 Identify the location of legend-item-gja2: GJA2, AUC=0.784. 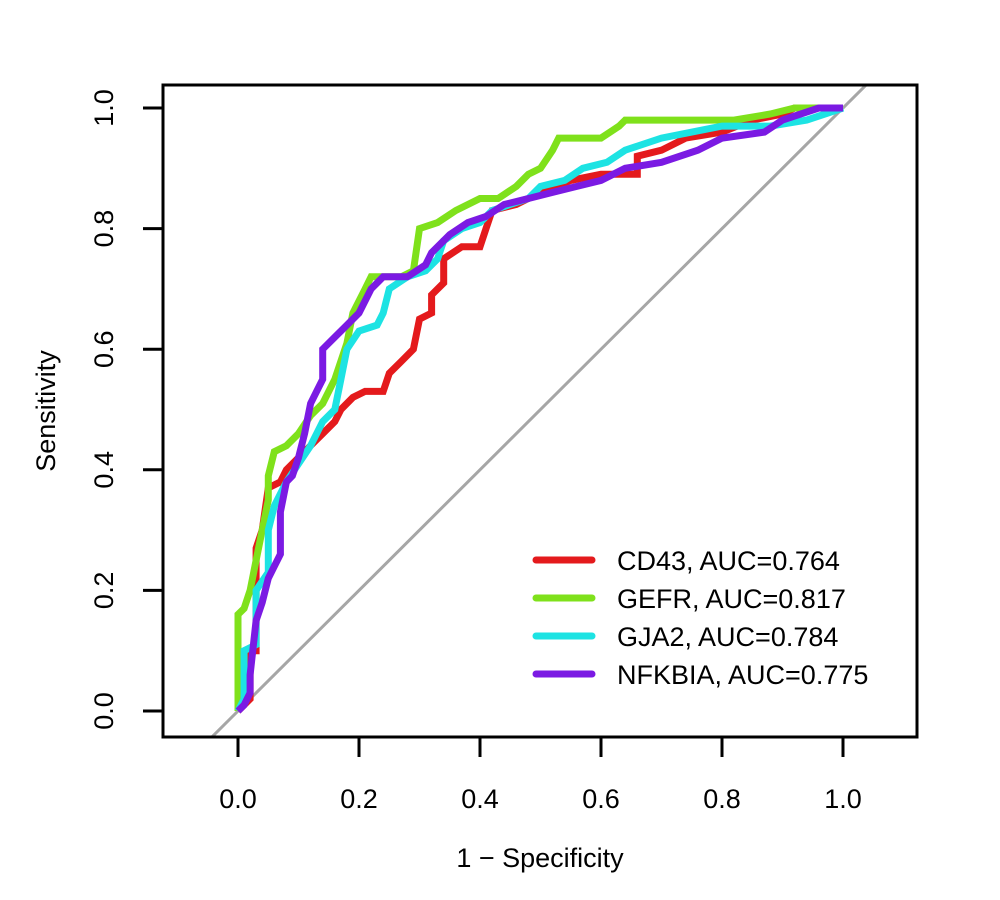
(685, 637).